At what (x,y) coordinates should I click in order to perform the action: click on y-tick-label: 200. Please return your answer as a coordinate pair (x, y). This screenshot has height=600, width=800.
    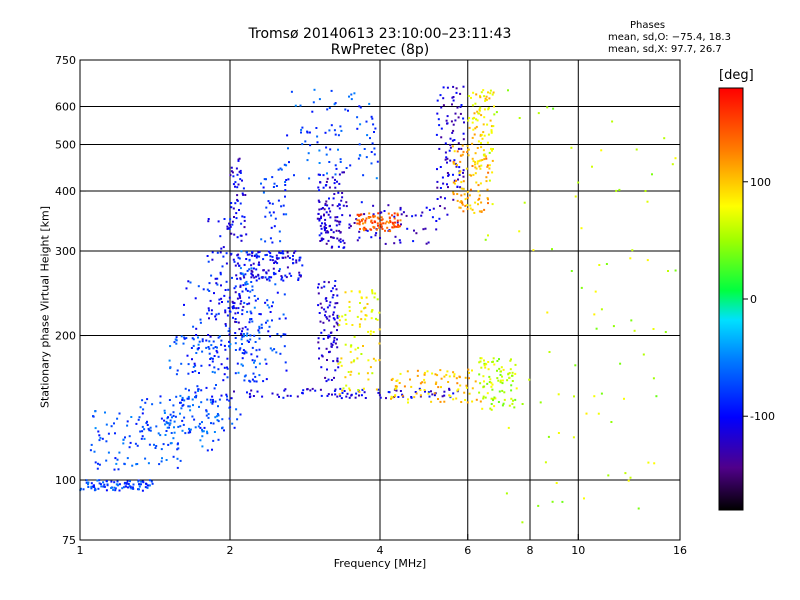
    Looking at the image, I should click on (65, 336).